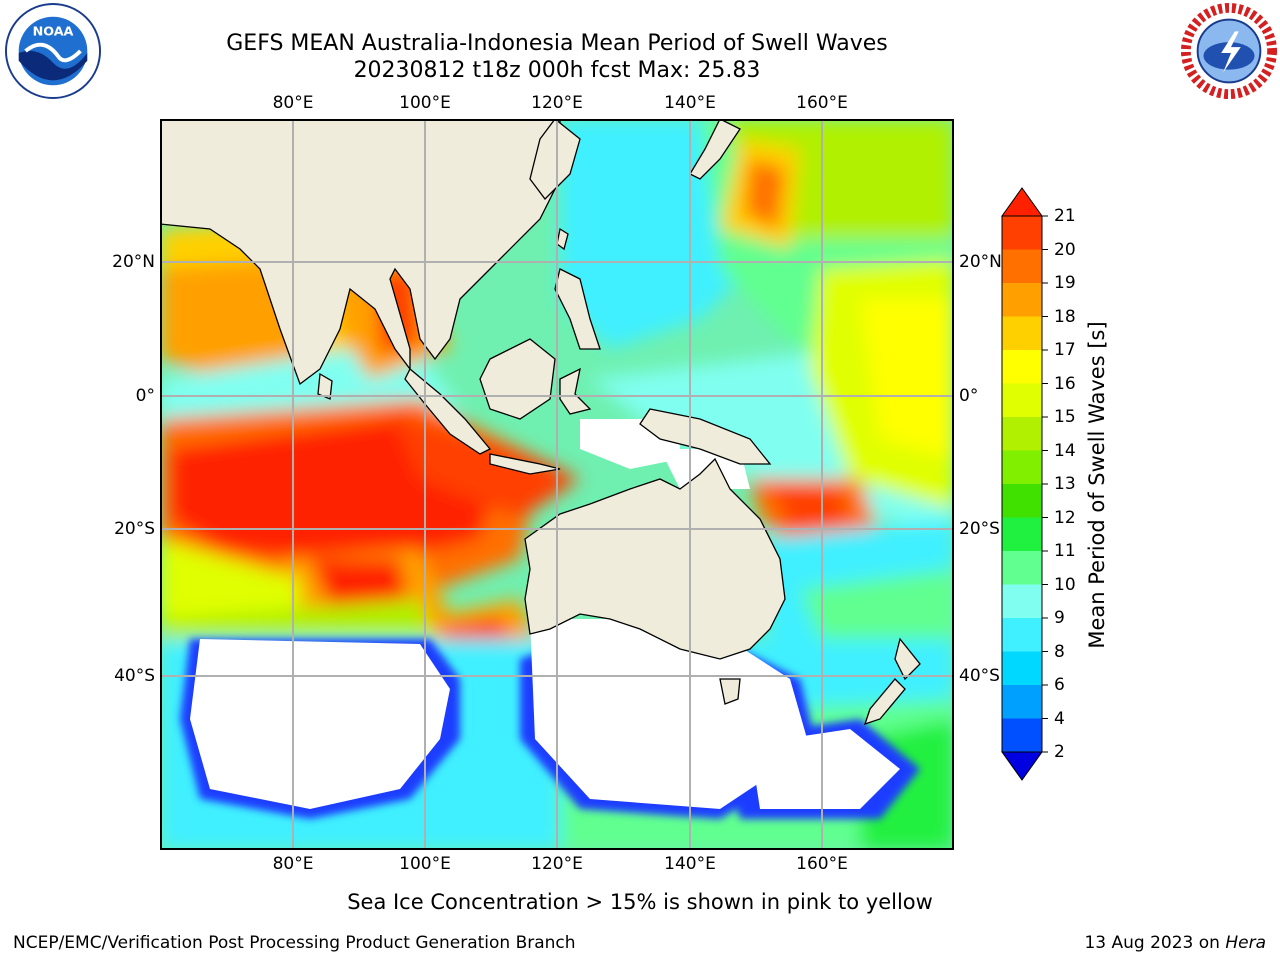  What do you see at coordinates (825, 769) in the screenshot?
I see `no-data-southeast` at bounding box center [825, 769].